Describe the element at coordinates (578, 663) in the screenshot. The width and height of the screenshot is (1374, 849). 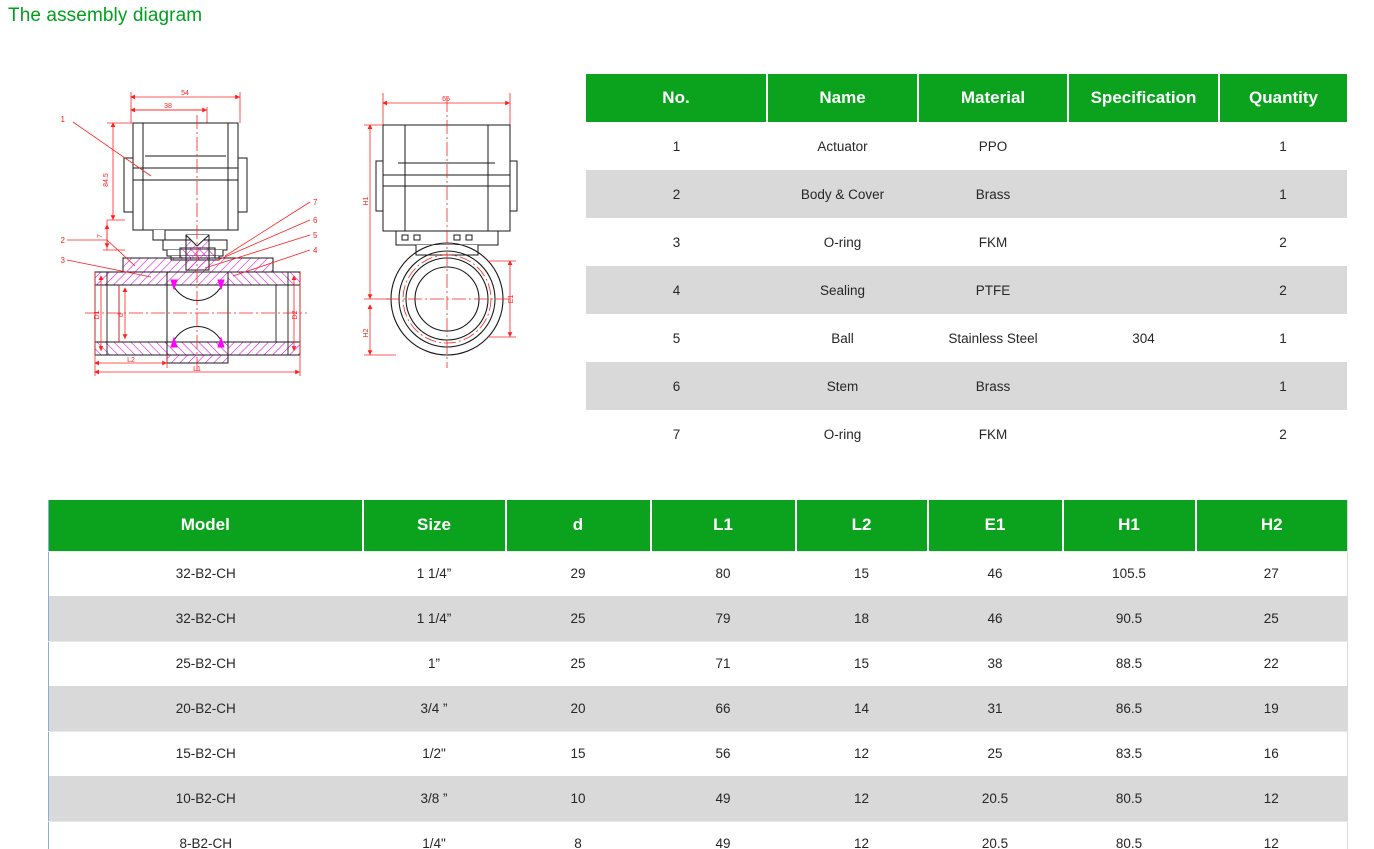
I see `cell-d: 25` at that location.